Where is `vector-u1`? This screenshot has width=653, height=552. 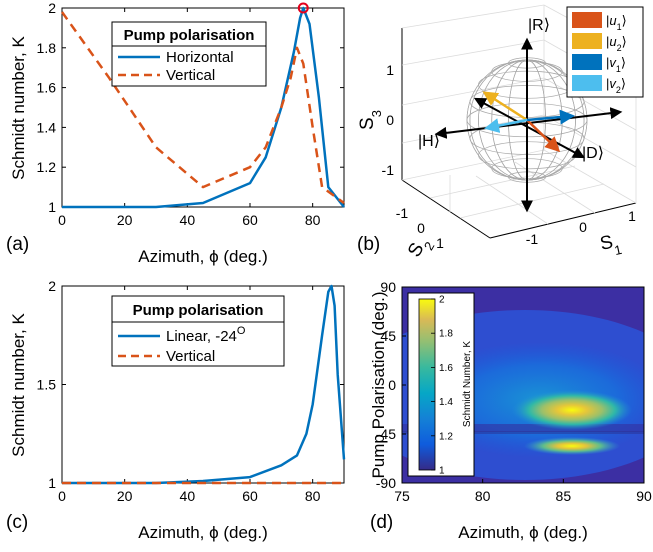 vector-u1 is located at coordinates (543, 136).